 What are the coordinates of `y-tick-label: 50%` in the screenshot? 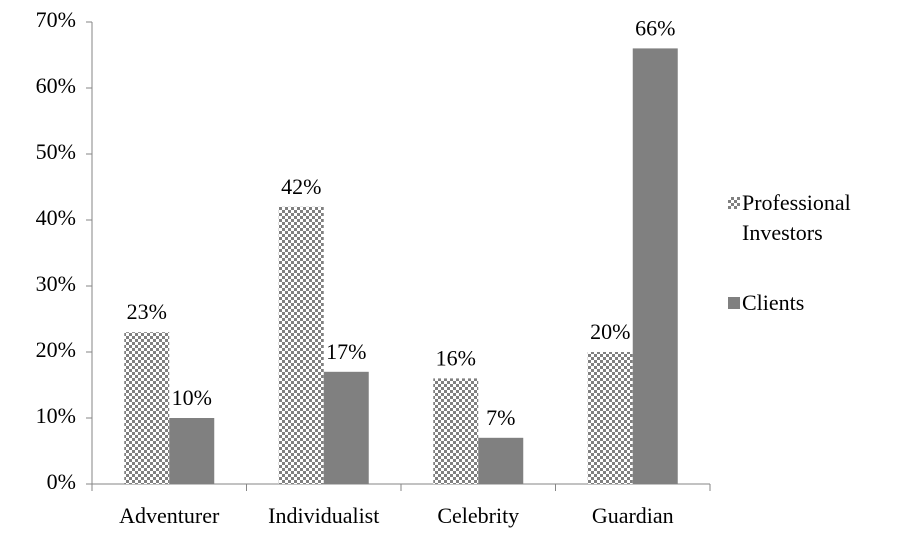 It's located at (56, 151).